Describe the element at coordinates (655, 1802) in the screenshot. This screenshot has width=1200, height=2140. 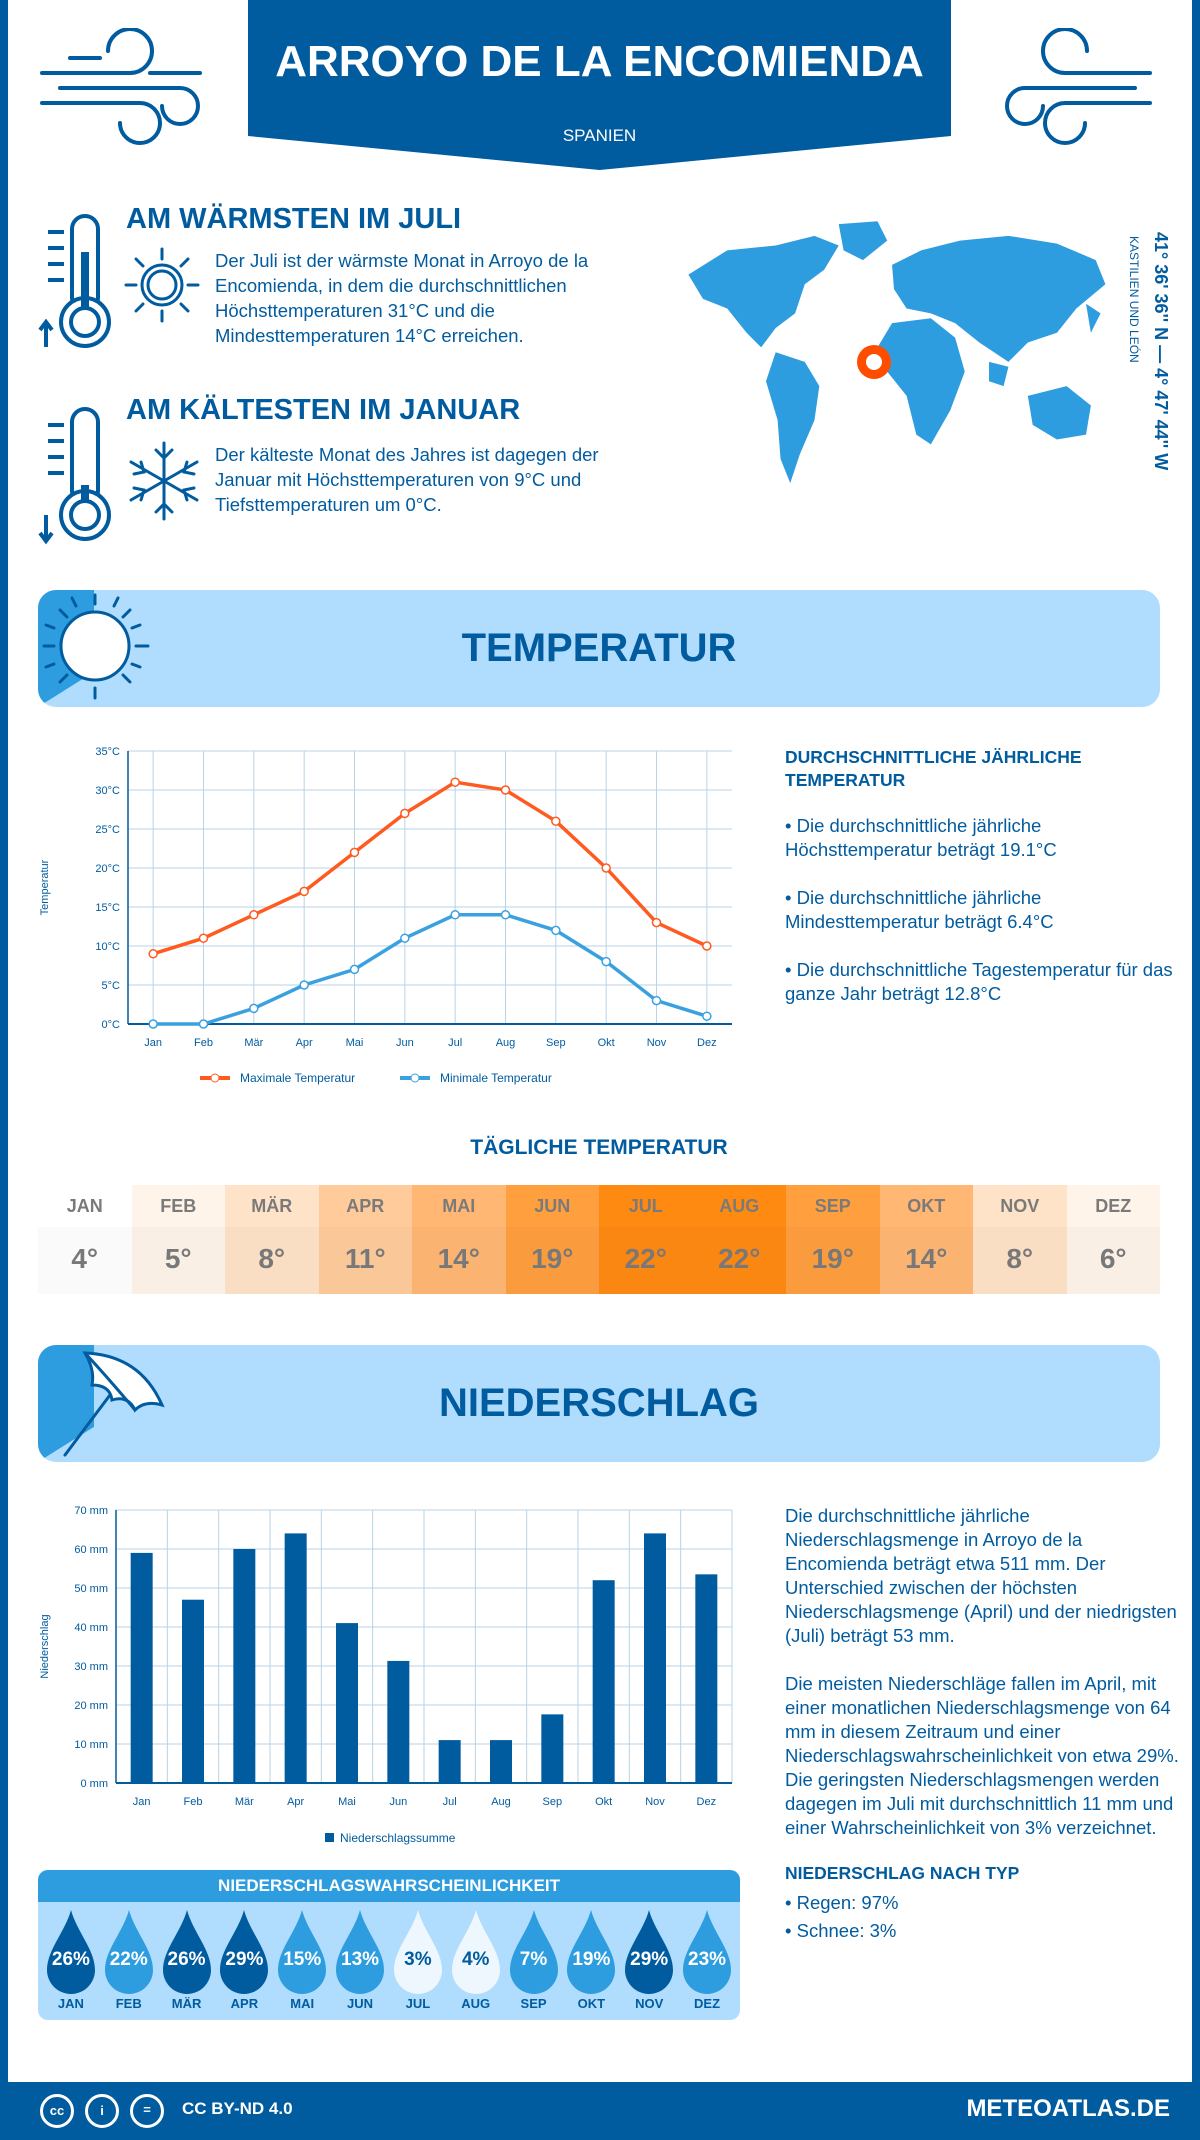
I see `x-tick-label: Nov` at that location.